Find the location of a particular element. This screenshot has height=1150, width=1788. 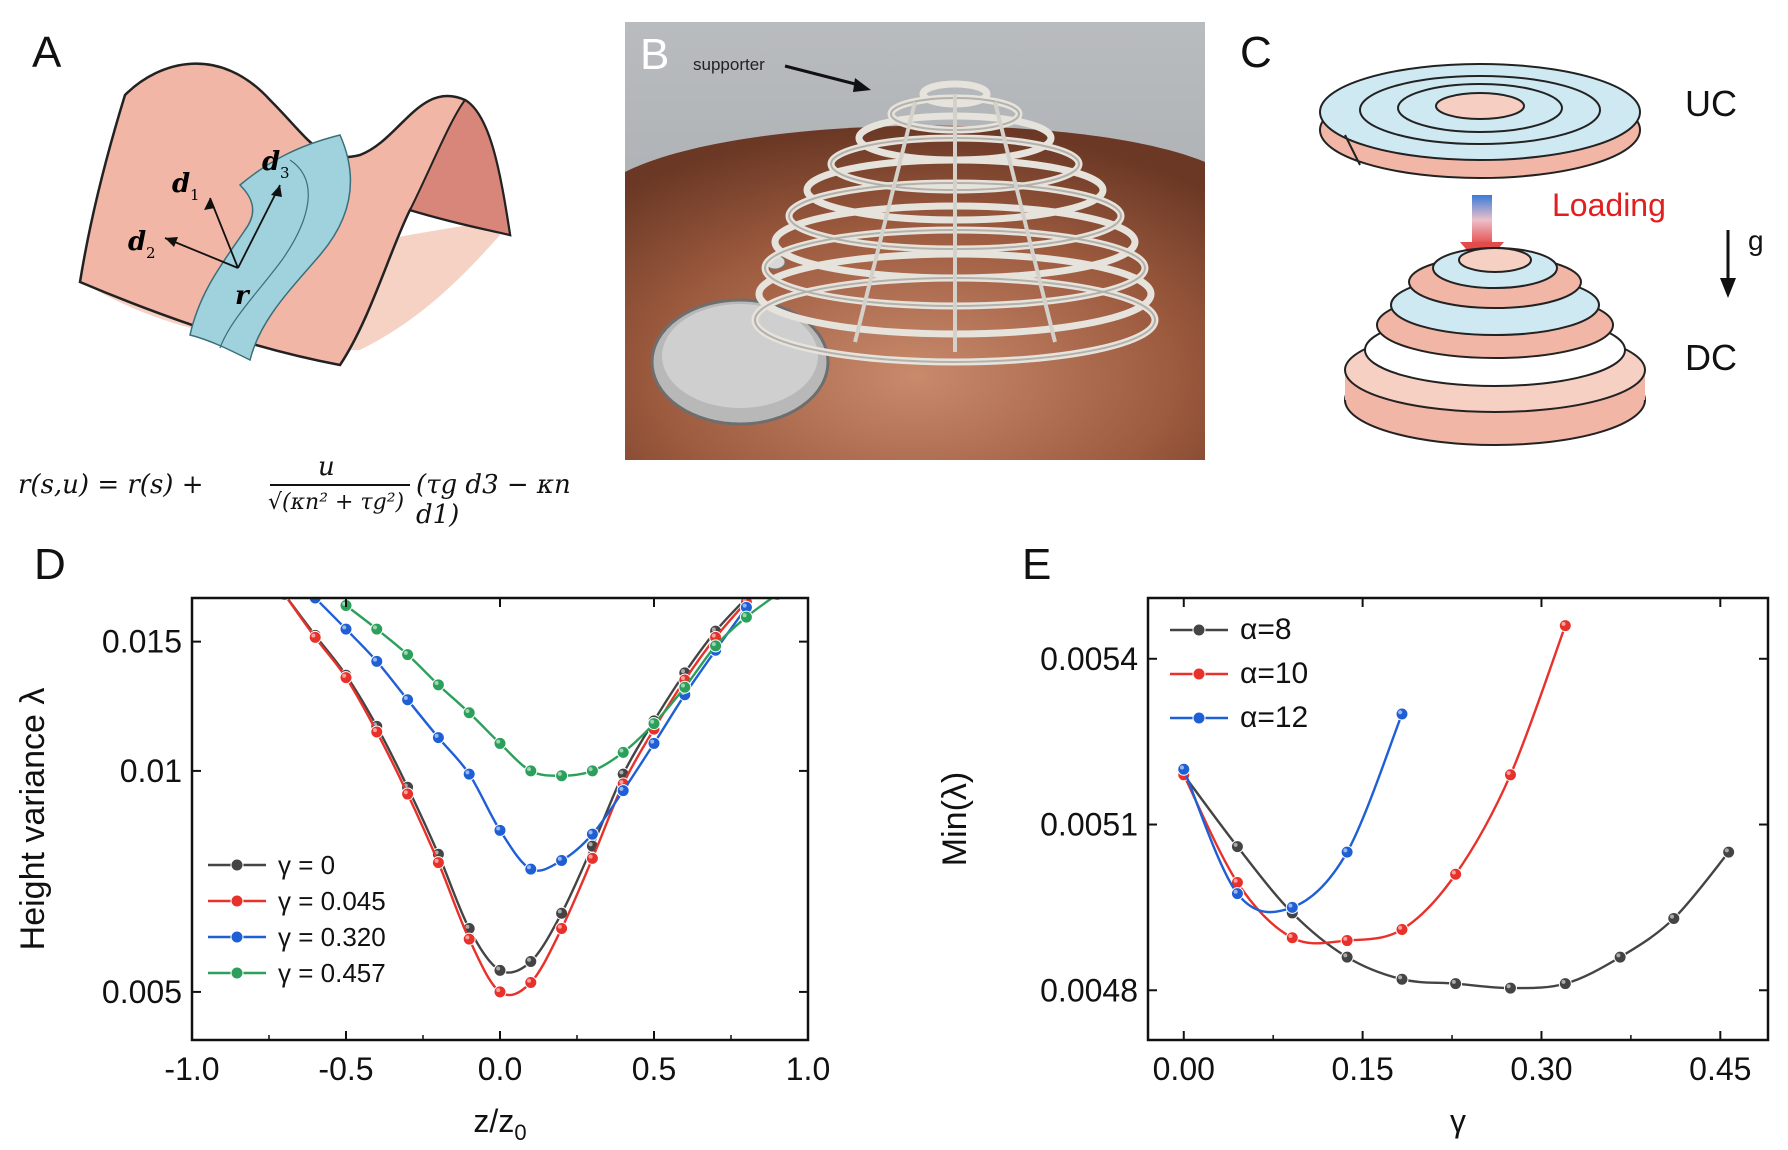

uc-label: UC is located at coordinates (1711, 103).